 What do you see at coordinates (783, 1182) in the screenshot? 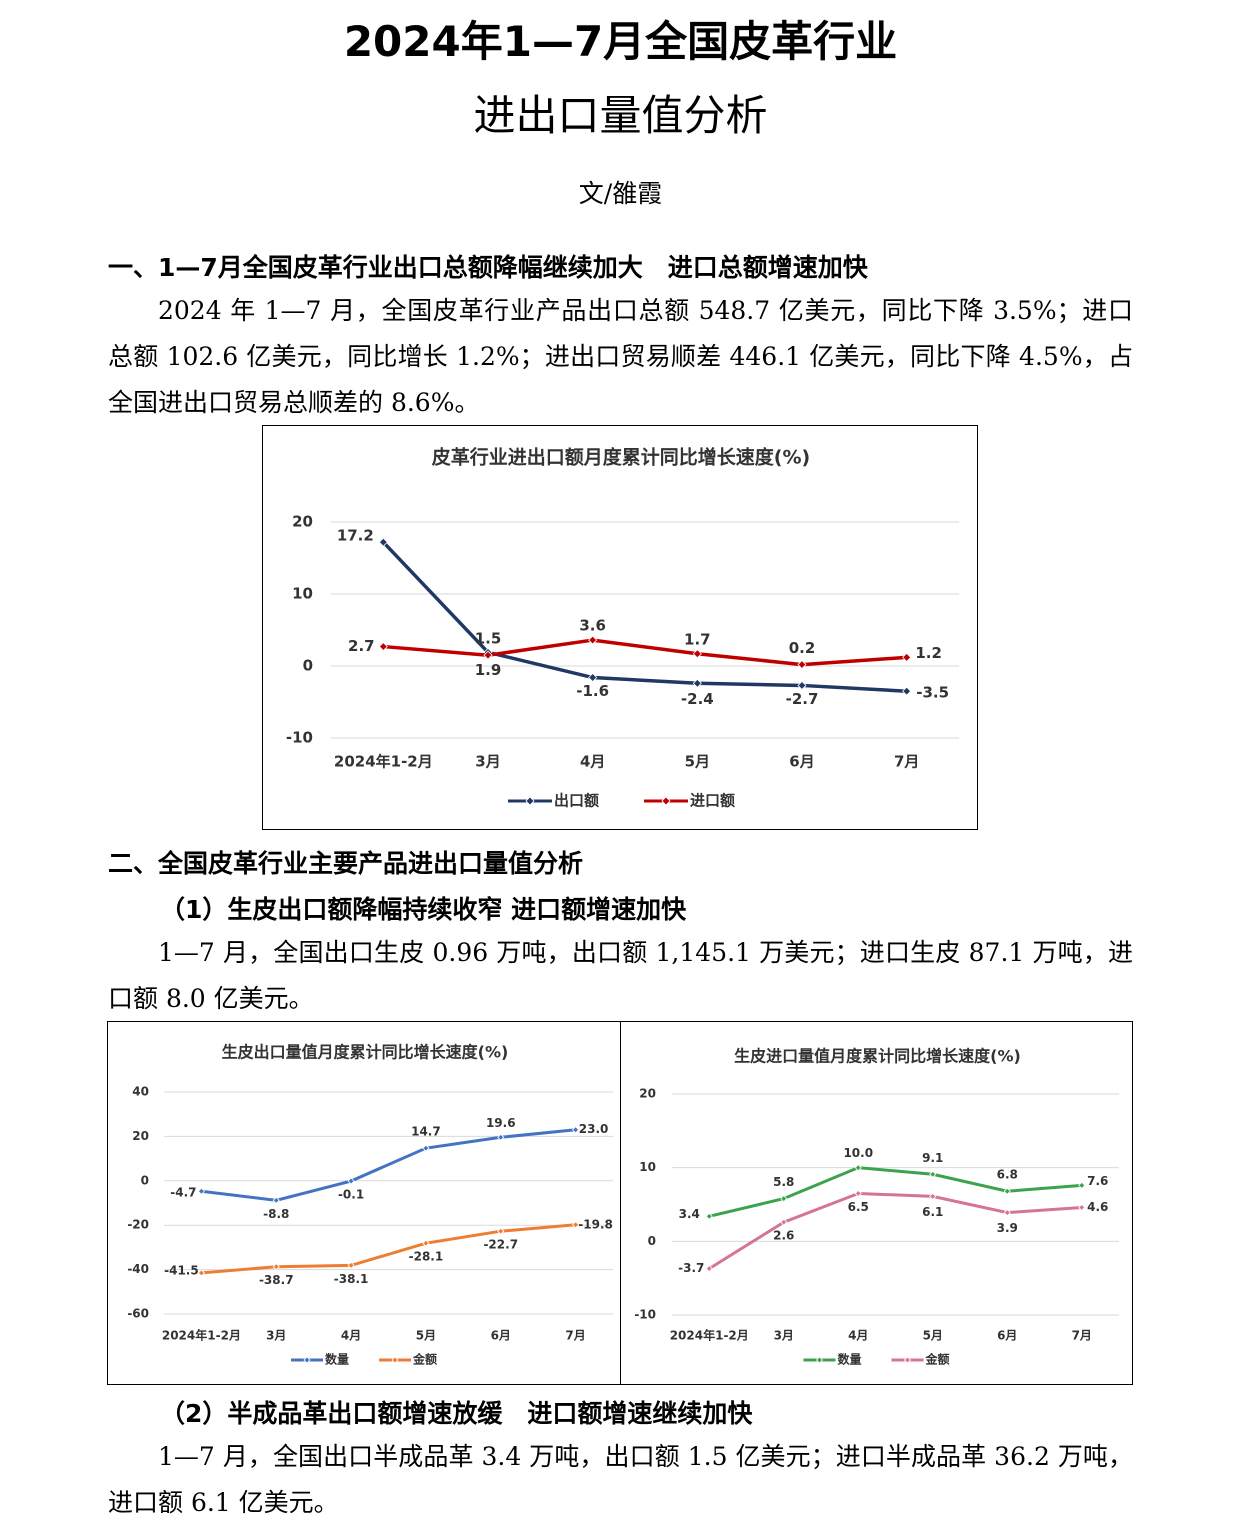
I see `data-label: 5.8` at bounding box center [783, 1182].